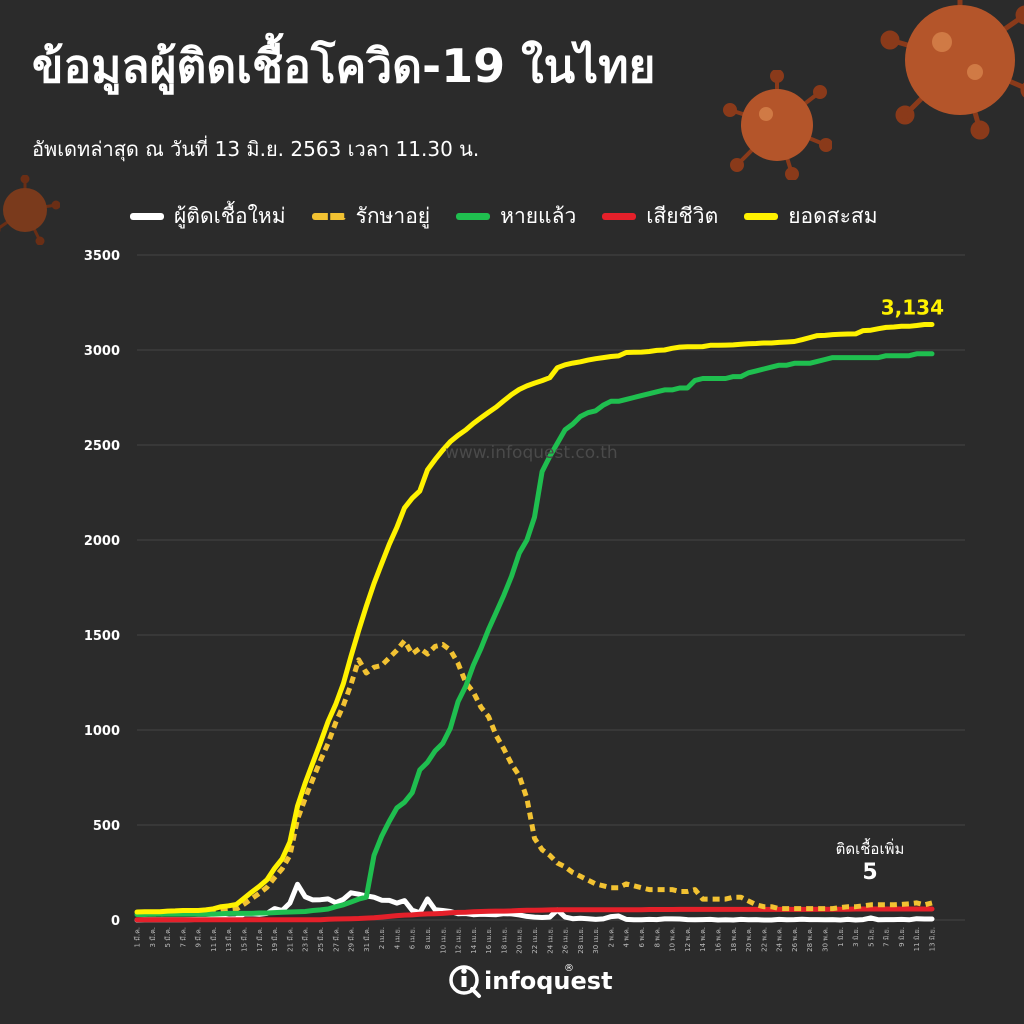 Image resolution: width=1024 pixels, height=1024 pixels. Describe the element at coordinates (473, 216) in the screenshot. I see `legend-swatch-recovered` at that location.